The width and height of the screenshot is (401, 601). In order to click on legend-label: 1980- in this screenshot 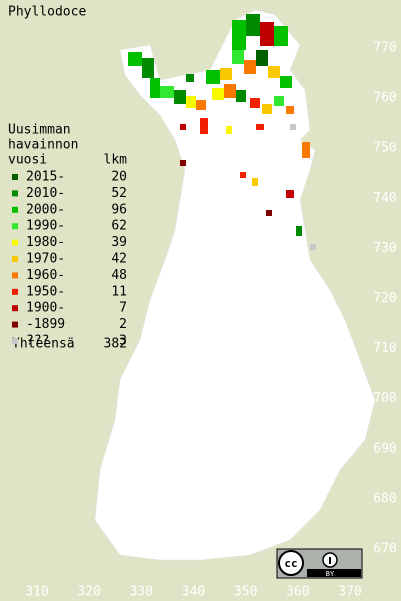, I will do `click(45, 242)`.